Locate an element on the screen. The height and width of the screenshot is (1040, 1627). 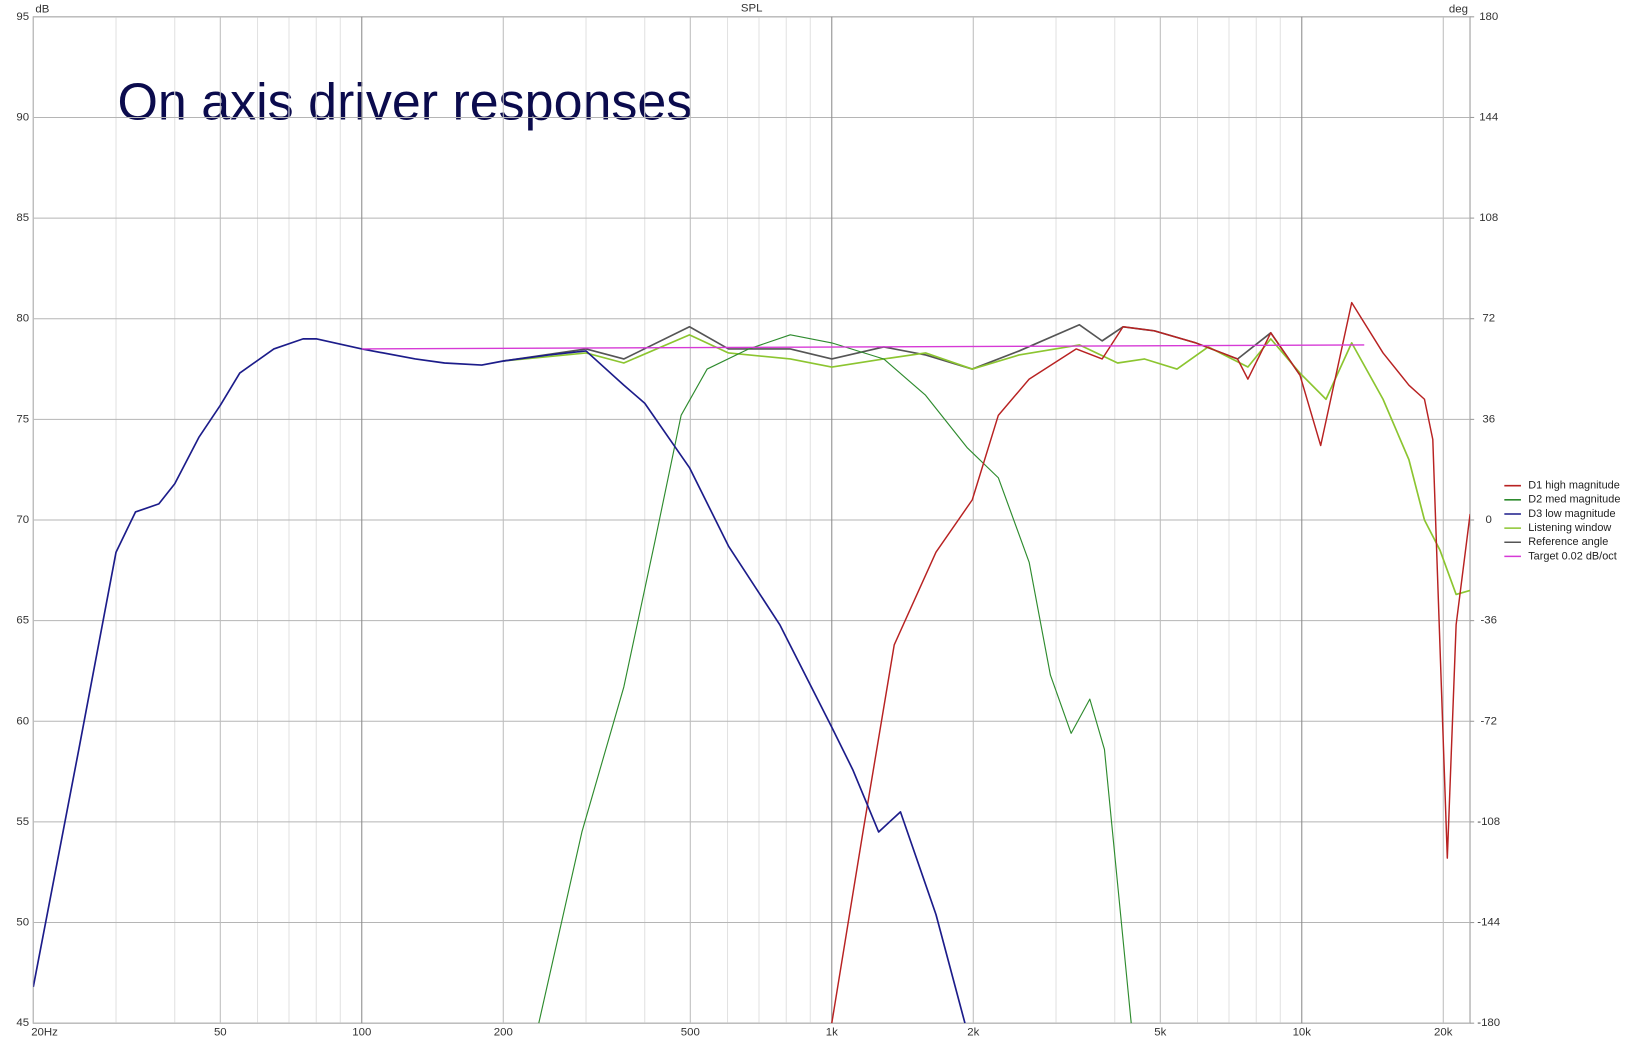
x-tick-label: 20Hz is located at coordinates (44, 1033).